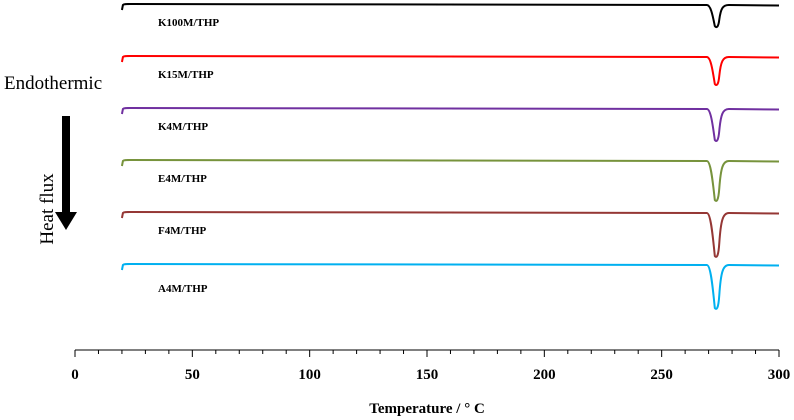  I want to click on heat-flux-arrow-shaft, so click(66, 164).